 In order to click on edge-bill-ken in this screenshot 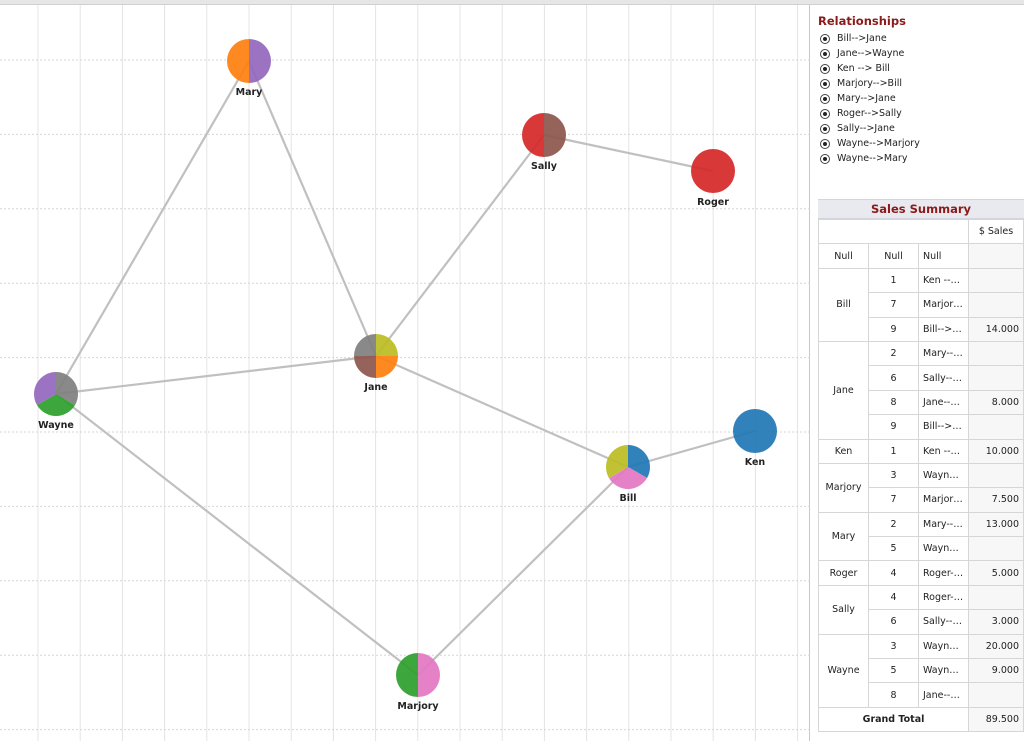, I will do `click(691, 449)`.